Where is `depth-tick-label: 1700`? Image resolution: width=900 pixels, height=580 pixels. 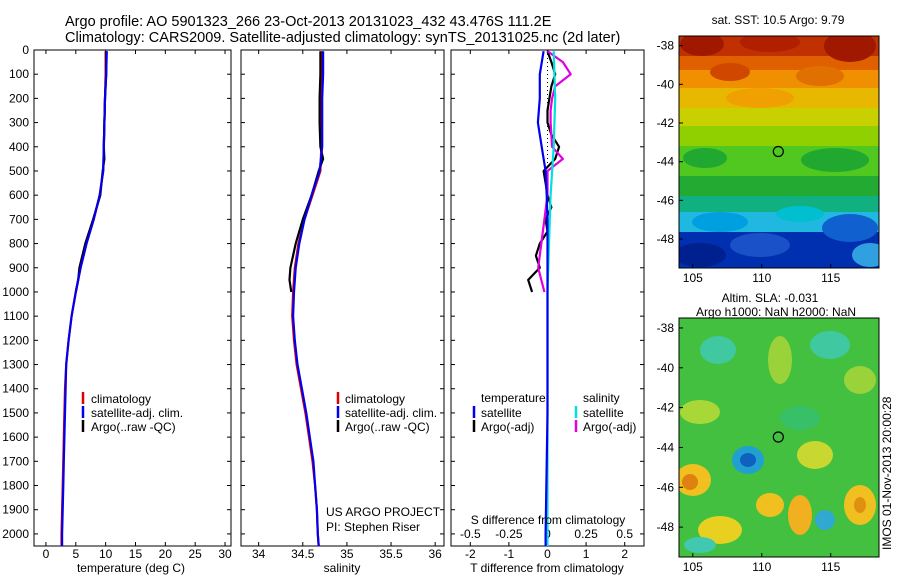
depth-tick-label: 1700 is located at coordinates (15, 461).